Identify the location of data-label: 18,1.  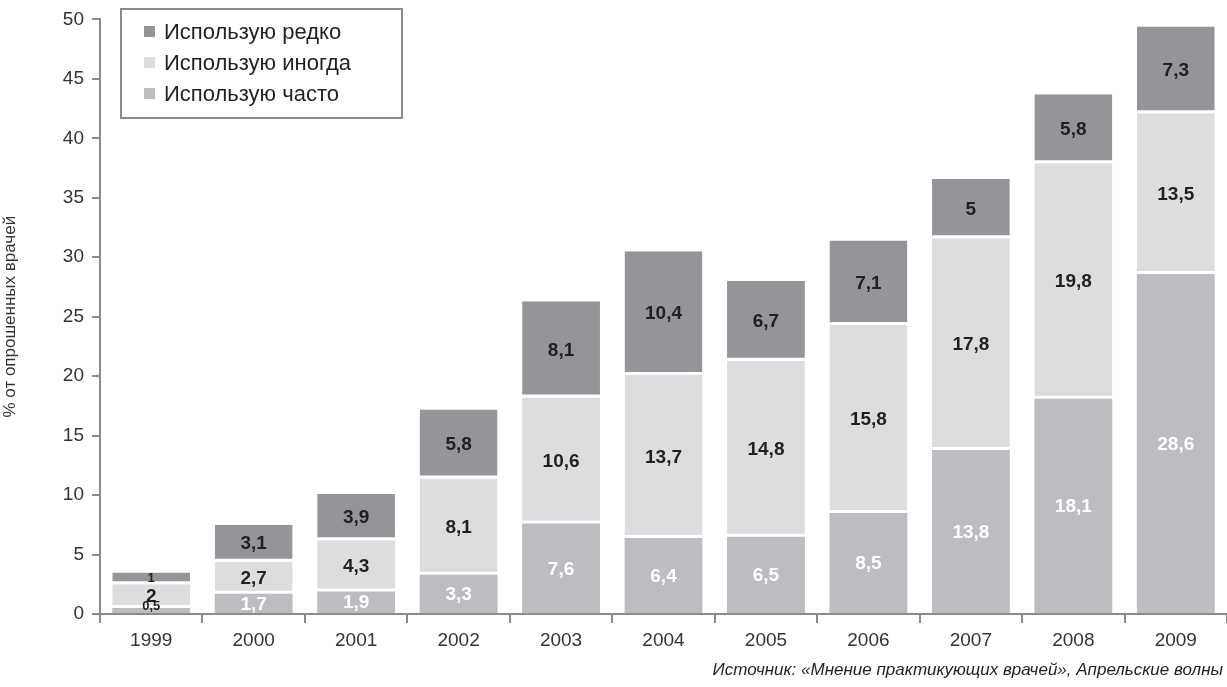
(1073, 506).